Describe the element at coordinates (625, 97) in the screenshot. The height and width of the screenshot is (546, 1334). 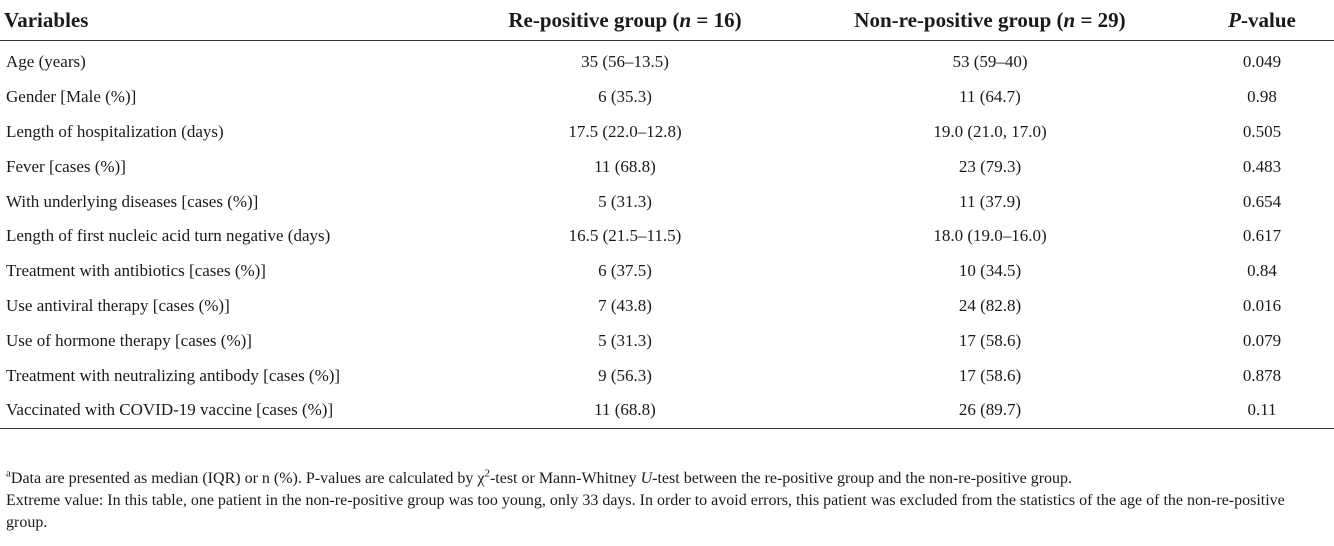
I see `cell-repositive: 6 (35.3)` at that location.